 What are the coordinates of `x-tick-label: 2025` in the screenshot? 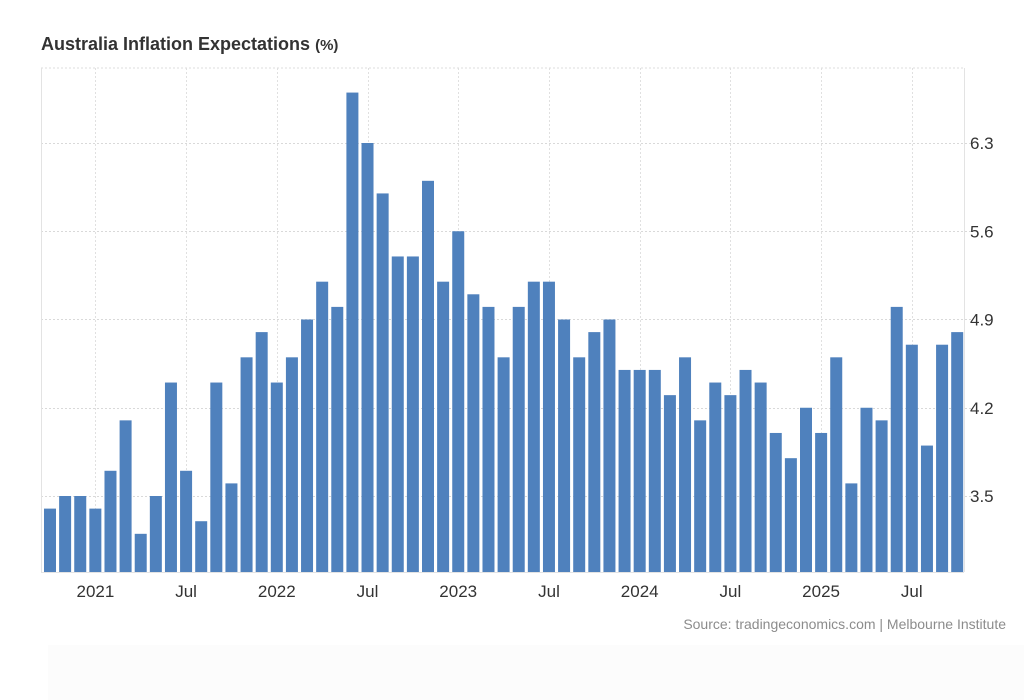 It's located at (821, 591).